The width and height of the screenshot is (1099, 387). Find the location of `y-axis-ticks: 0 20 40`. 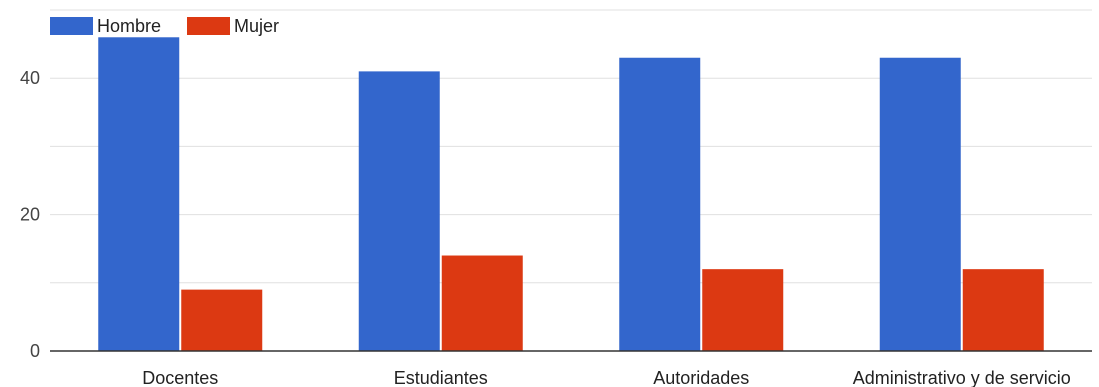

y-axis-ticks: 0 20 40 is located at coordinates (30, 214).